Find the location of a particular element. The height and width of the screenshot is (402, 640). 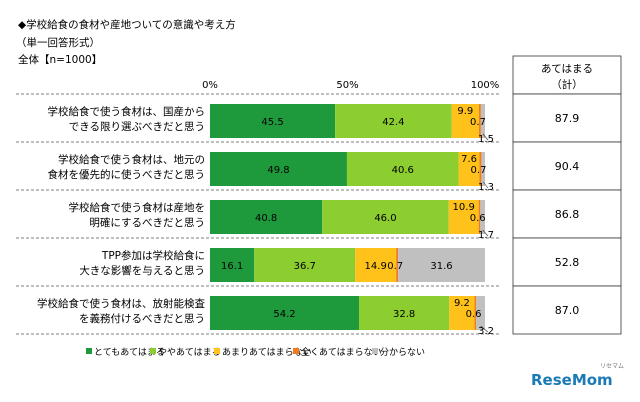

legend-label: 全くあてはまらない is located at coordinates (341, 352).